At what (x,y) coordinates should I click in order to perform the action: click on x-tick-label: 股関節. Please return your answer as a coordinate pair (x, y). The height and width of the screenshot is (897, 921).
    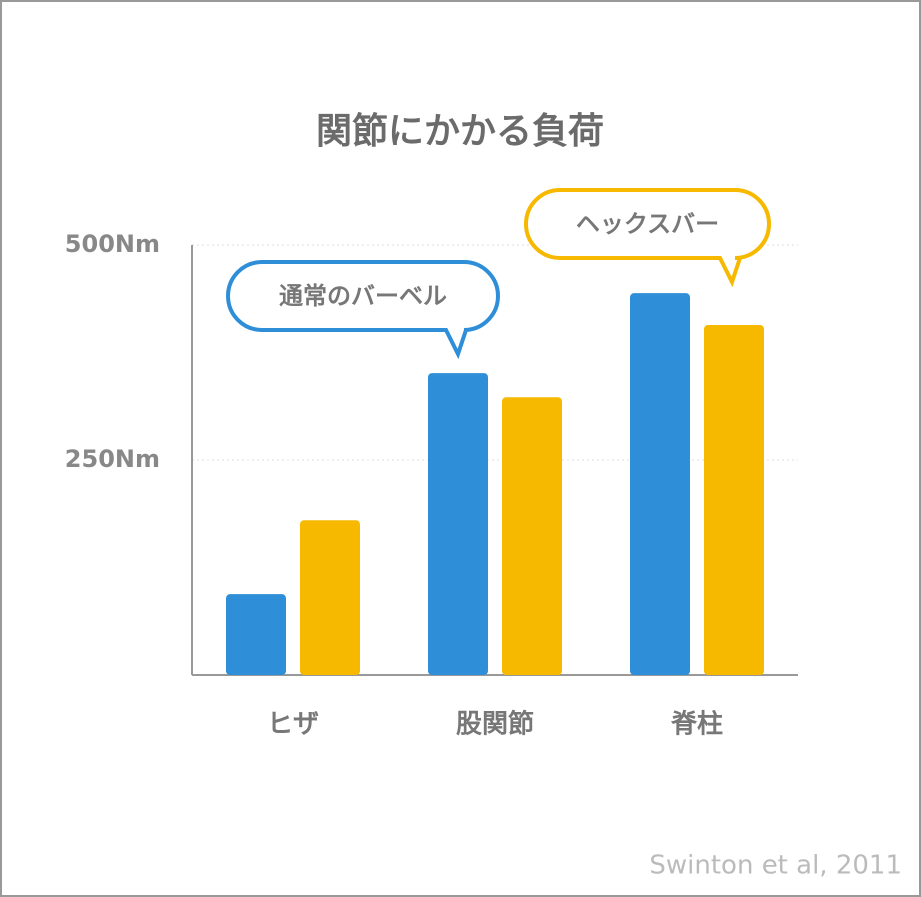
    Looking at the image, I should click on (495, 724).